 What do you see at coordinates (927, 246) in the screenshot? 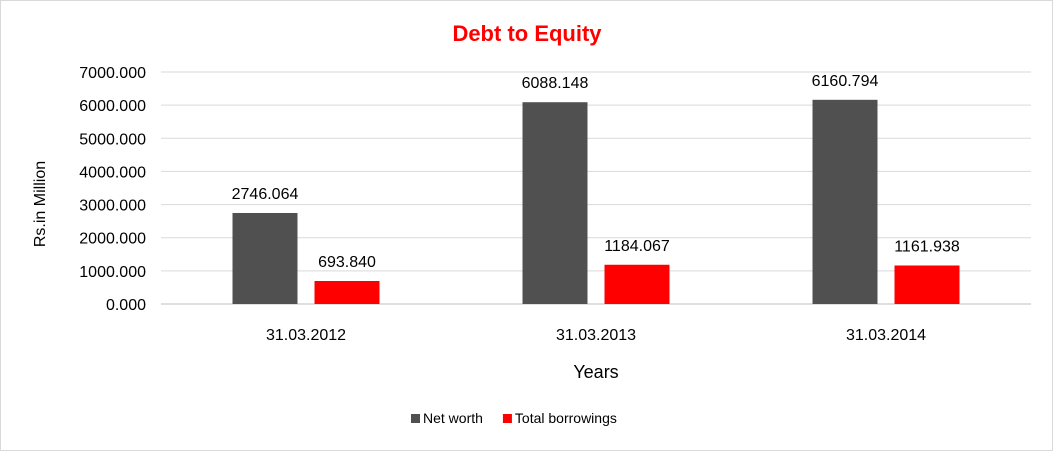
I see `data-label: 1161.938` at bounding box center [927, 246].